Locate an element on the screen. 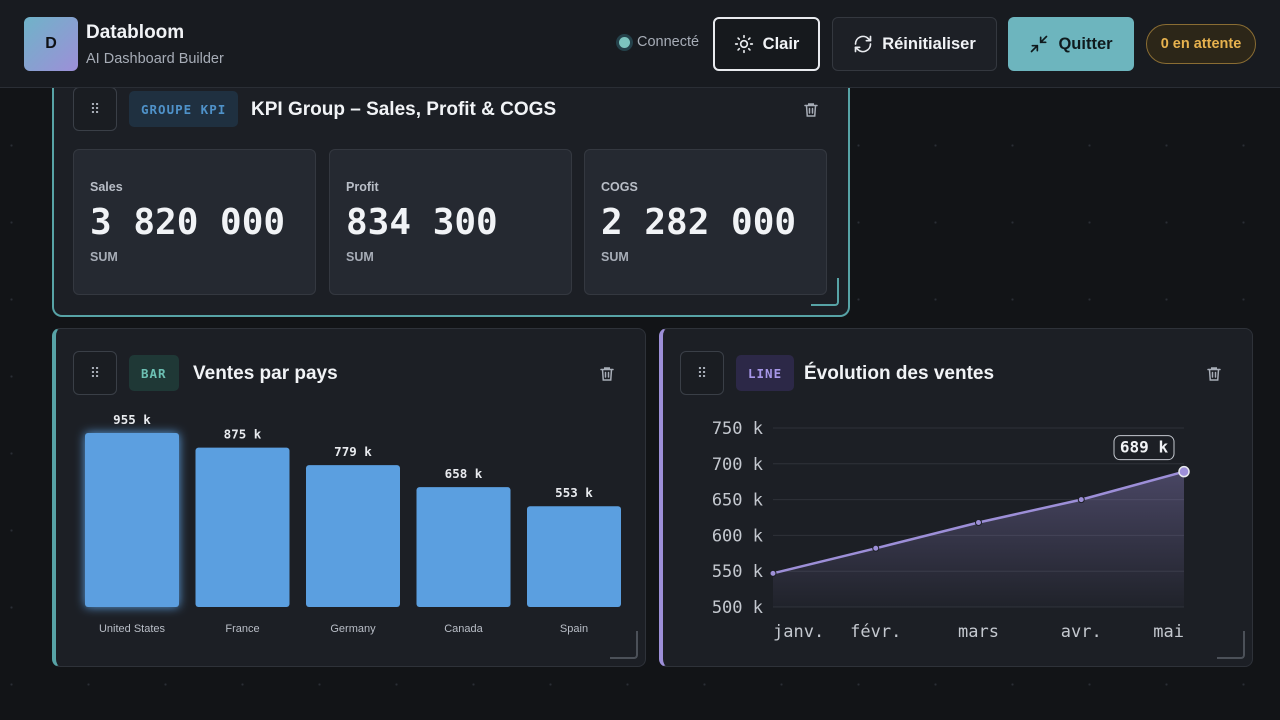 The height and width of the screenshot is (720, 1280). x-tick-label: mai is located at coordinates (1168, 632).